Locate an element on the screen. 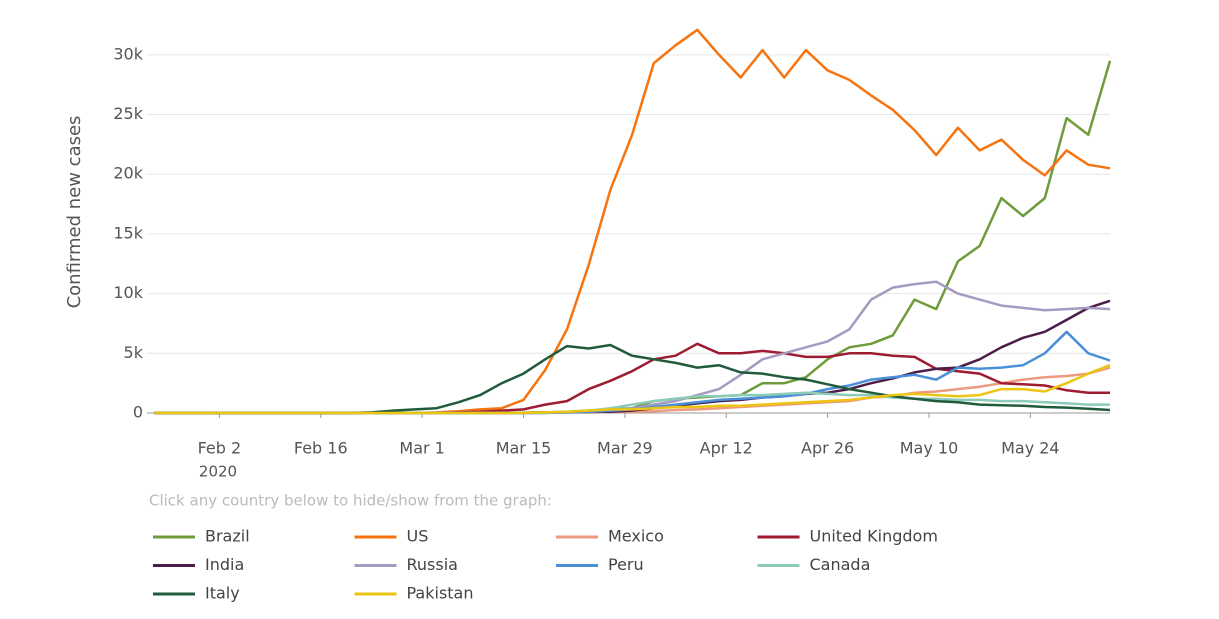 This screenshot has height=619, width=1219. legend-item: US is located at coordinates (391, 536).